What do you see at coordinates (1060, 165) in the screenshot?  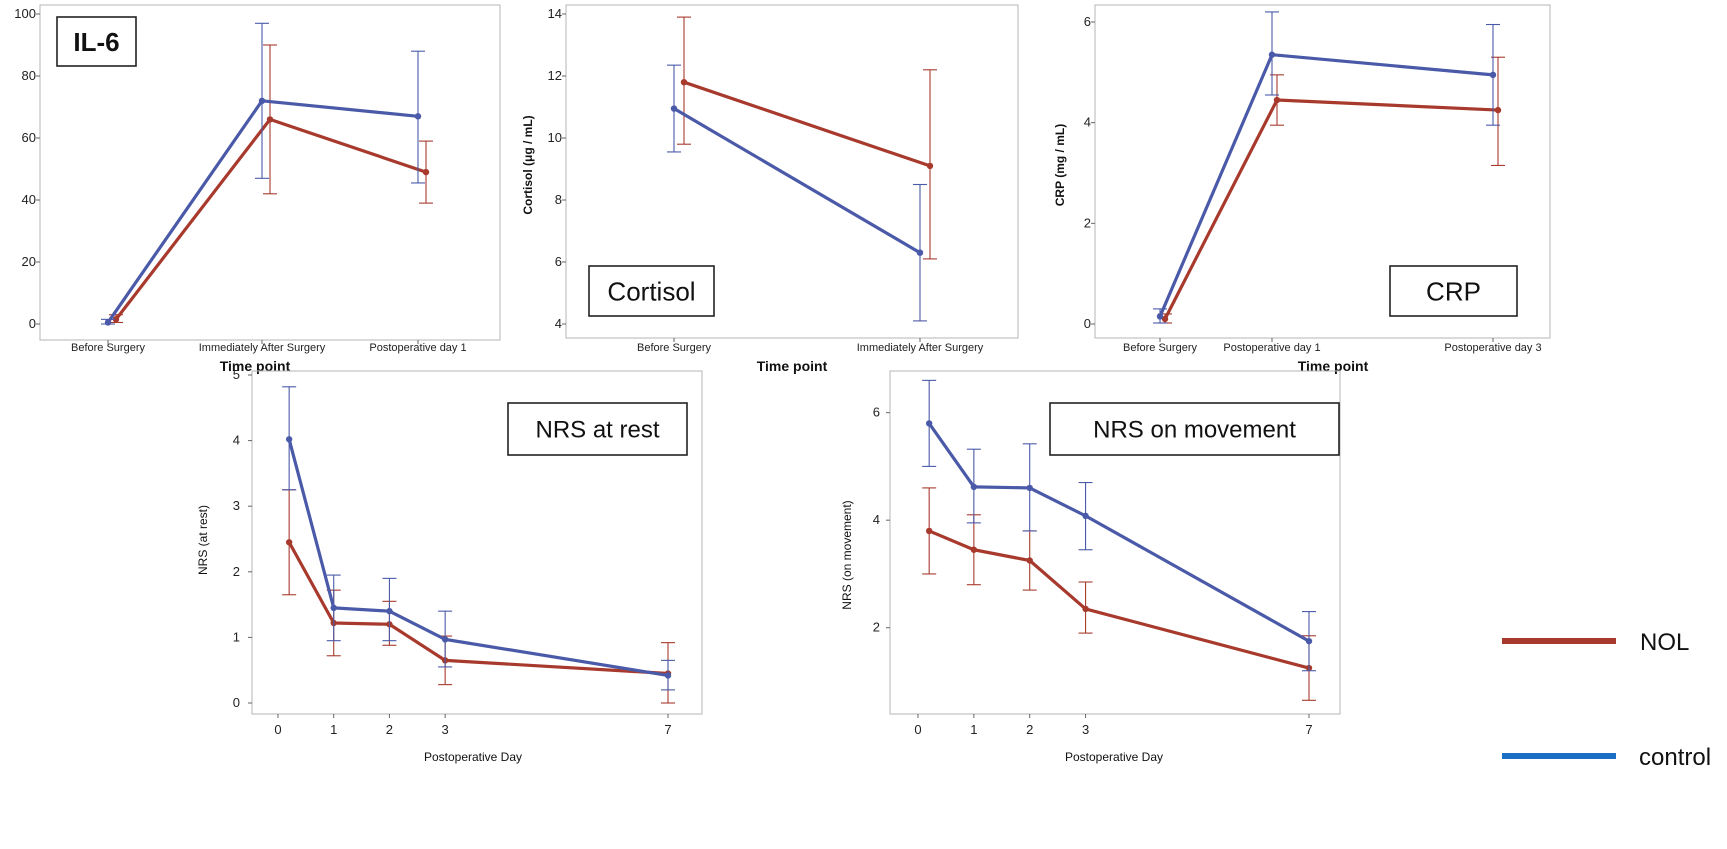 I see `y-axis-title: CRP (mg / mL)` at bounding box center [1060, 165].